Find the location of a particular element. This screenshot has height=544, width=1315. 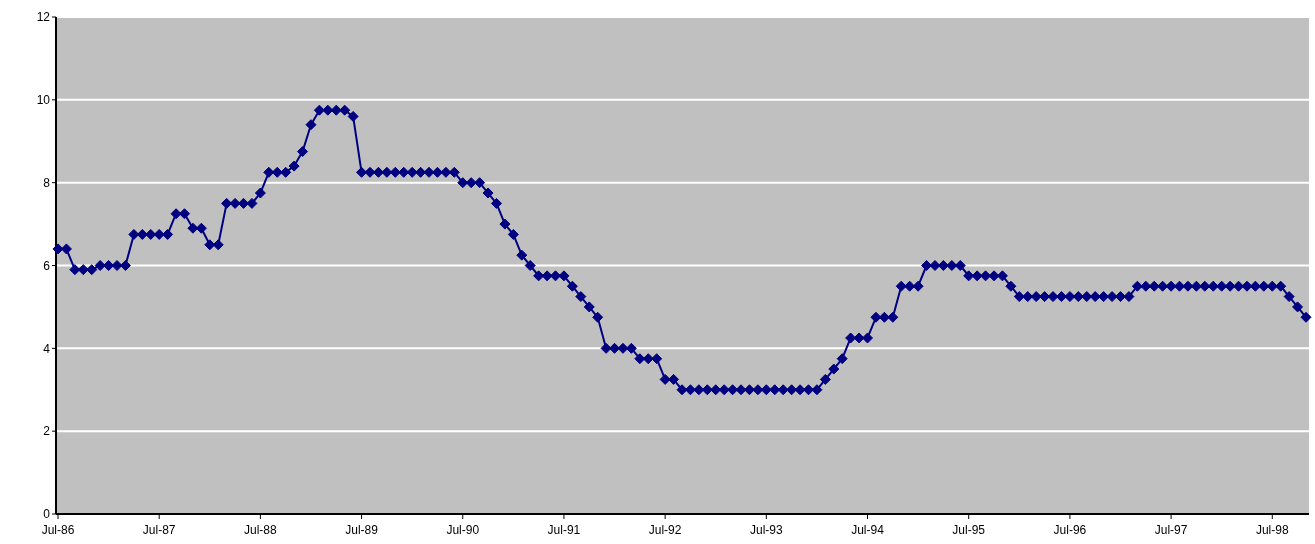

x-tick-label: Jul-89 is located at coordinates (362, 530).